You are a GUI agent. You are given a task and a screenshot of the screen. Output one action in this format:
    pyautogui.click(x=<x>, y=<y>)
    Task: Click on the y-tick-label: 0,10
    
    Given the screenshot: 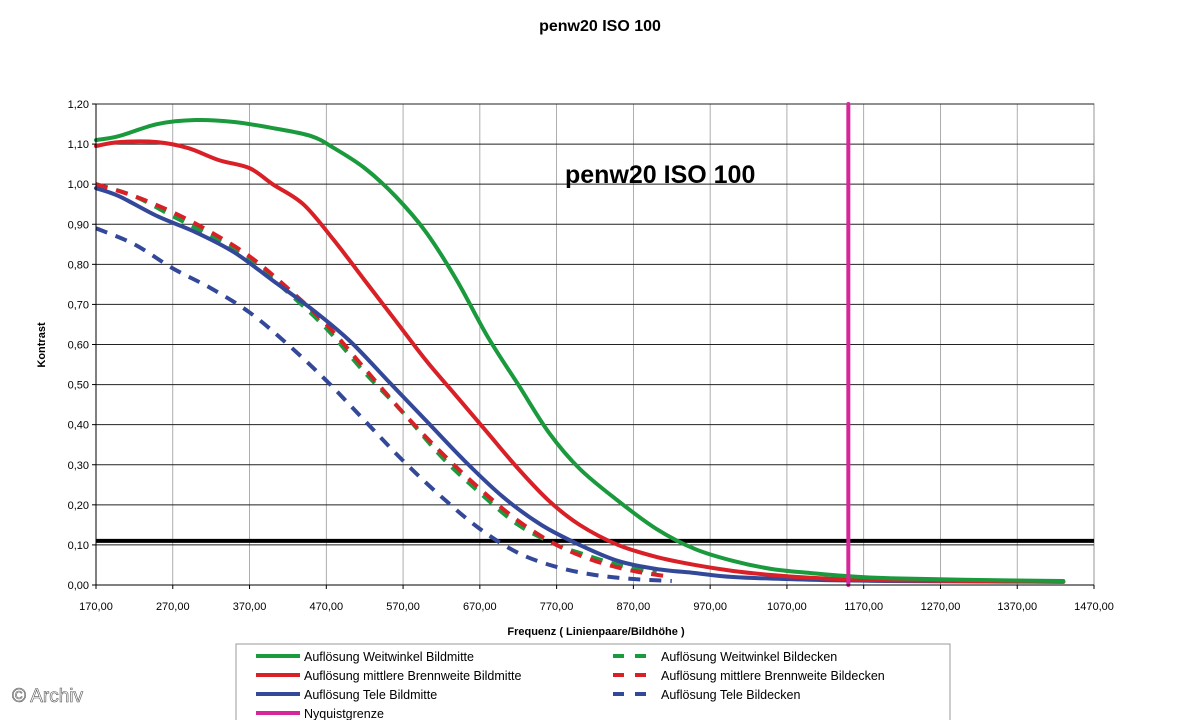 What is the action you would take?
    pyautogui.click(x=78, y=546)
    